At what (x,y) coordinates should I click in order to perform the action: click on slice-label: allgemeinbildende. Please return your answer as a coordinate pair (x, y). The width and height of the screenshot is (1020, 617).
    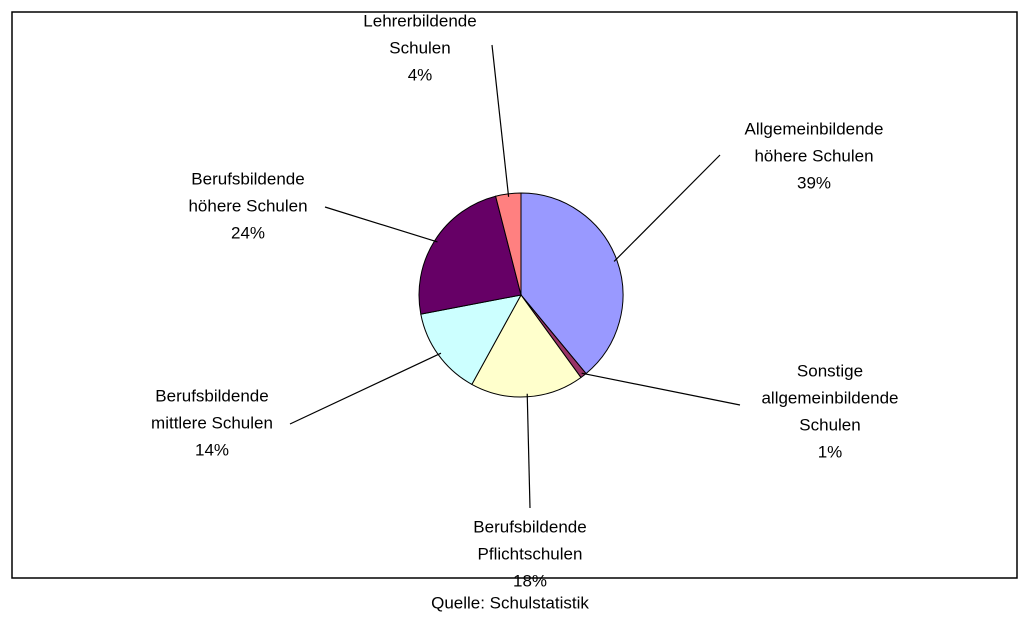
    Looking at the image, I should click on (829, 397).